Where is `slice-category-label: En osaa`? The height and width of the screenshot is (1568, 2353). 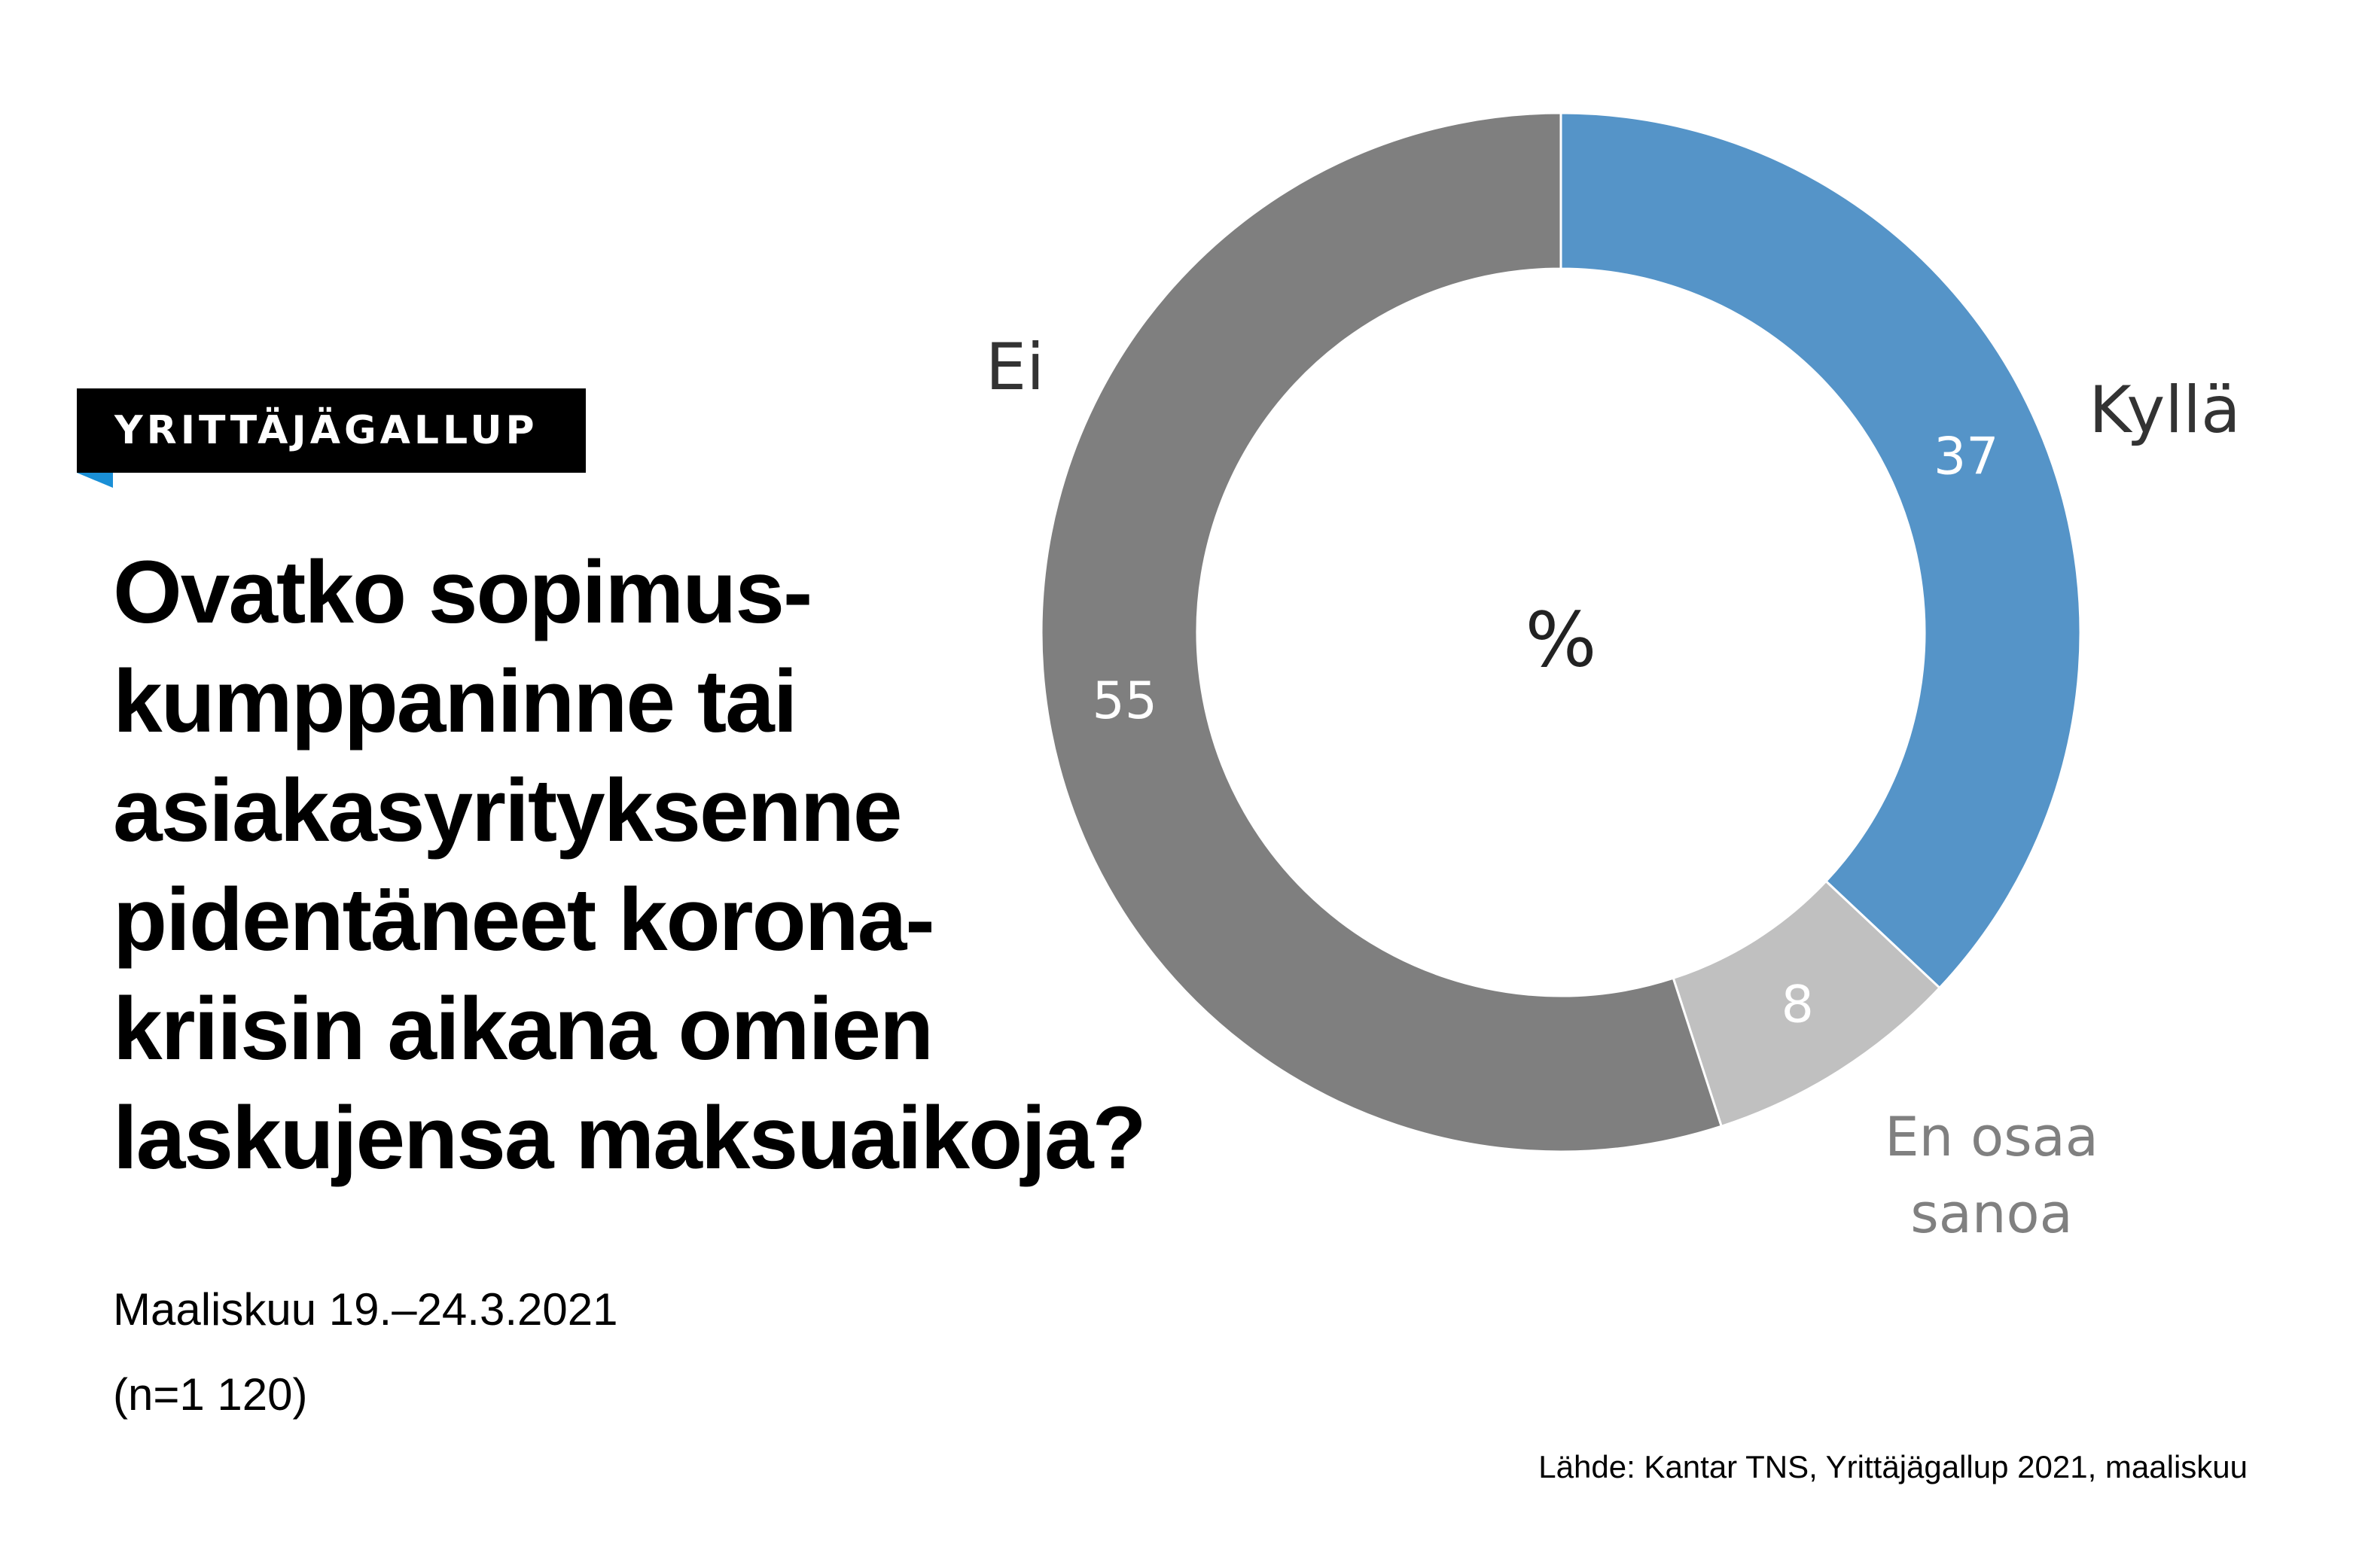
slice-category-label: En osaa is located at coordinates (1991, 1136).